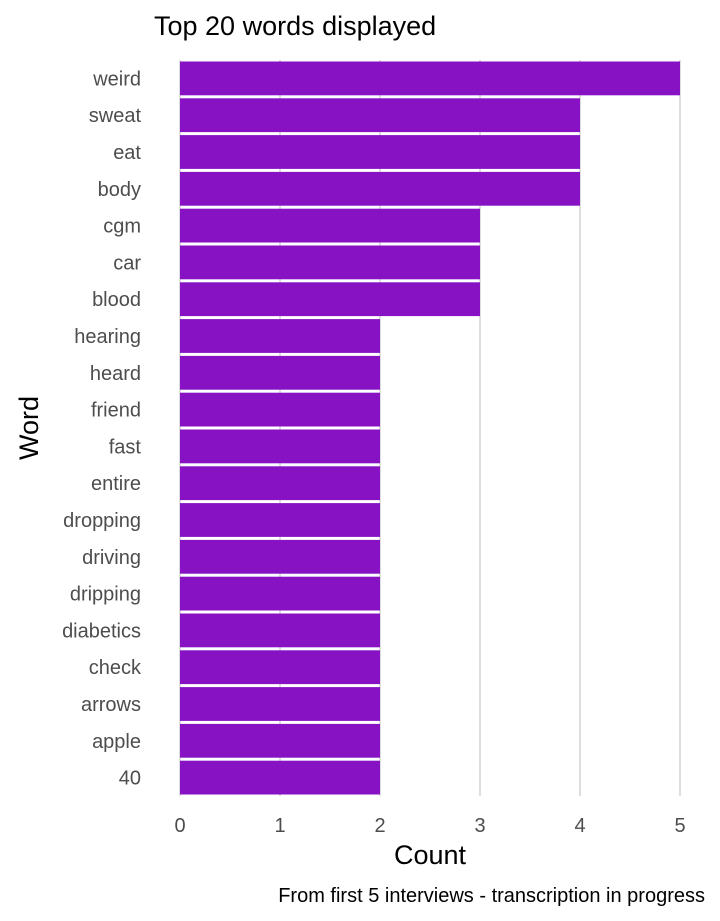  What do you see at coordinates (179, 826) in the screenshot?
I see `x-tick-label-0: 0` at bounding box center [179, 826].